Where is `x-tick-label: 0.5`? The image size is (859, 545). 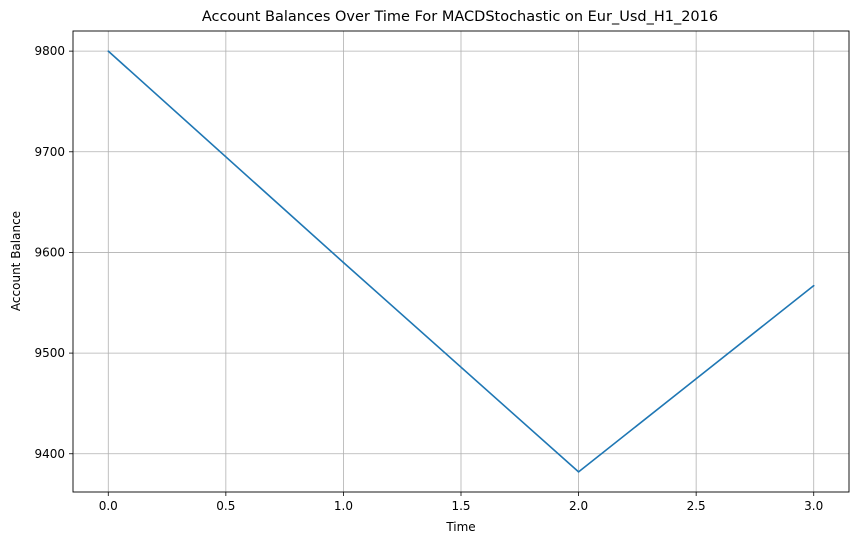 x-tick-label: 0.5 is located at coordinates (225, 506).